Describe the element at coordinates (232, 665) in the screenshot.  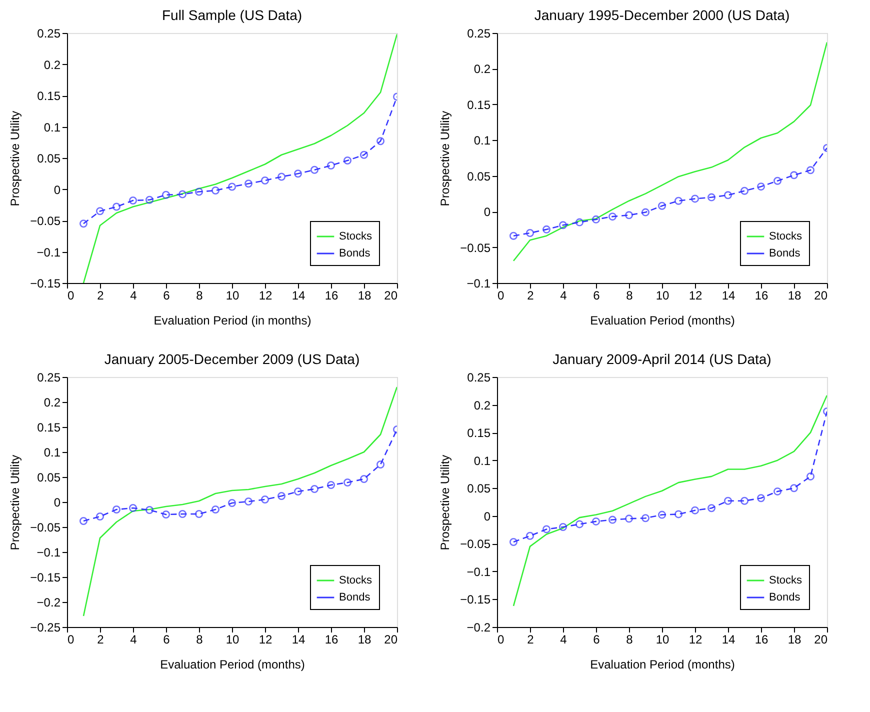
I see `x-axis-title: Evaluation Period (months)` at that location.